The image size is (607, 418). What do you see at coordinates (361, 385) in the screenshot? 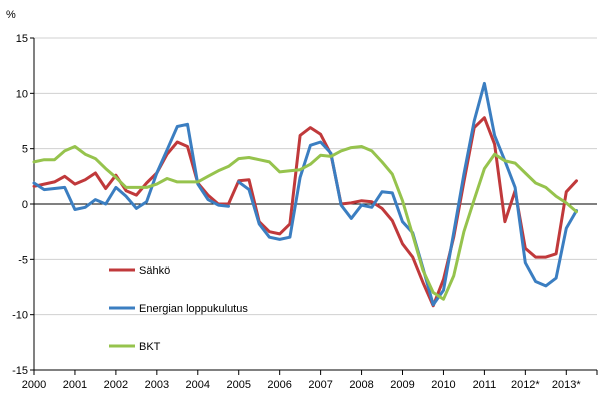
I see `x-tick-label: 2008` at bounding box center [361, 385].